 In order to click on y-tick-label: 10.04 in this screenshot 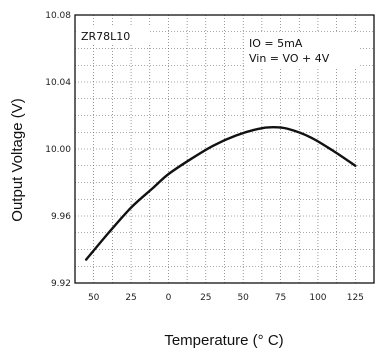, I will do `click(58, 83)`.